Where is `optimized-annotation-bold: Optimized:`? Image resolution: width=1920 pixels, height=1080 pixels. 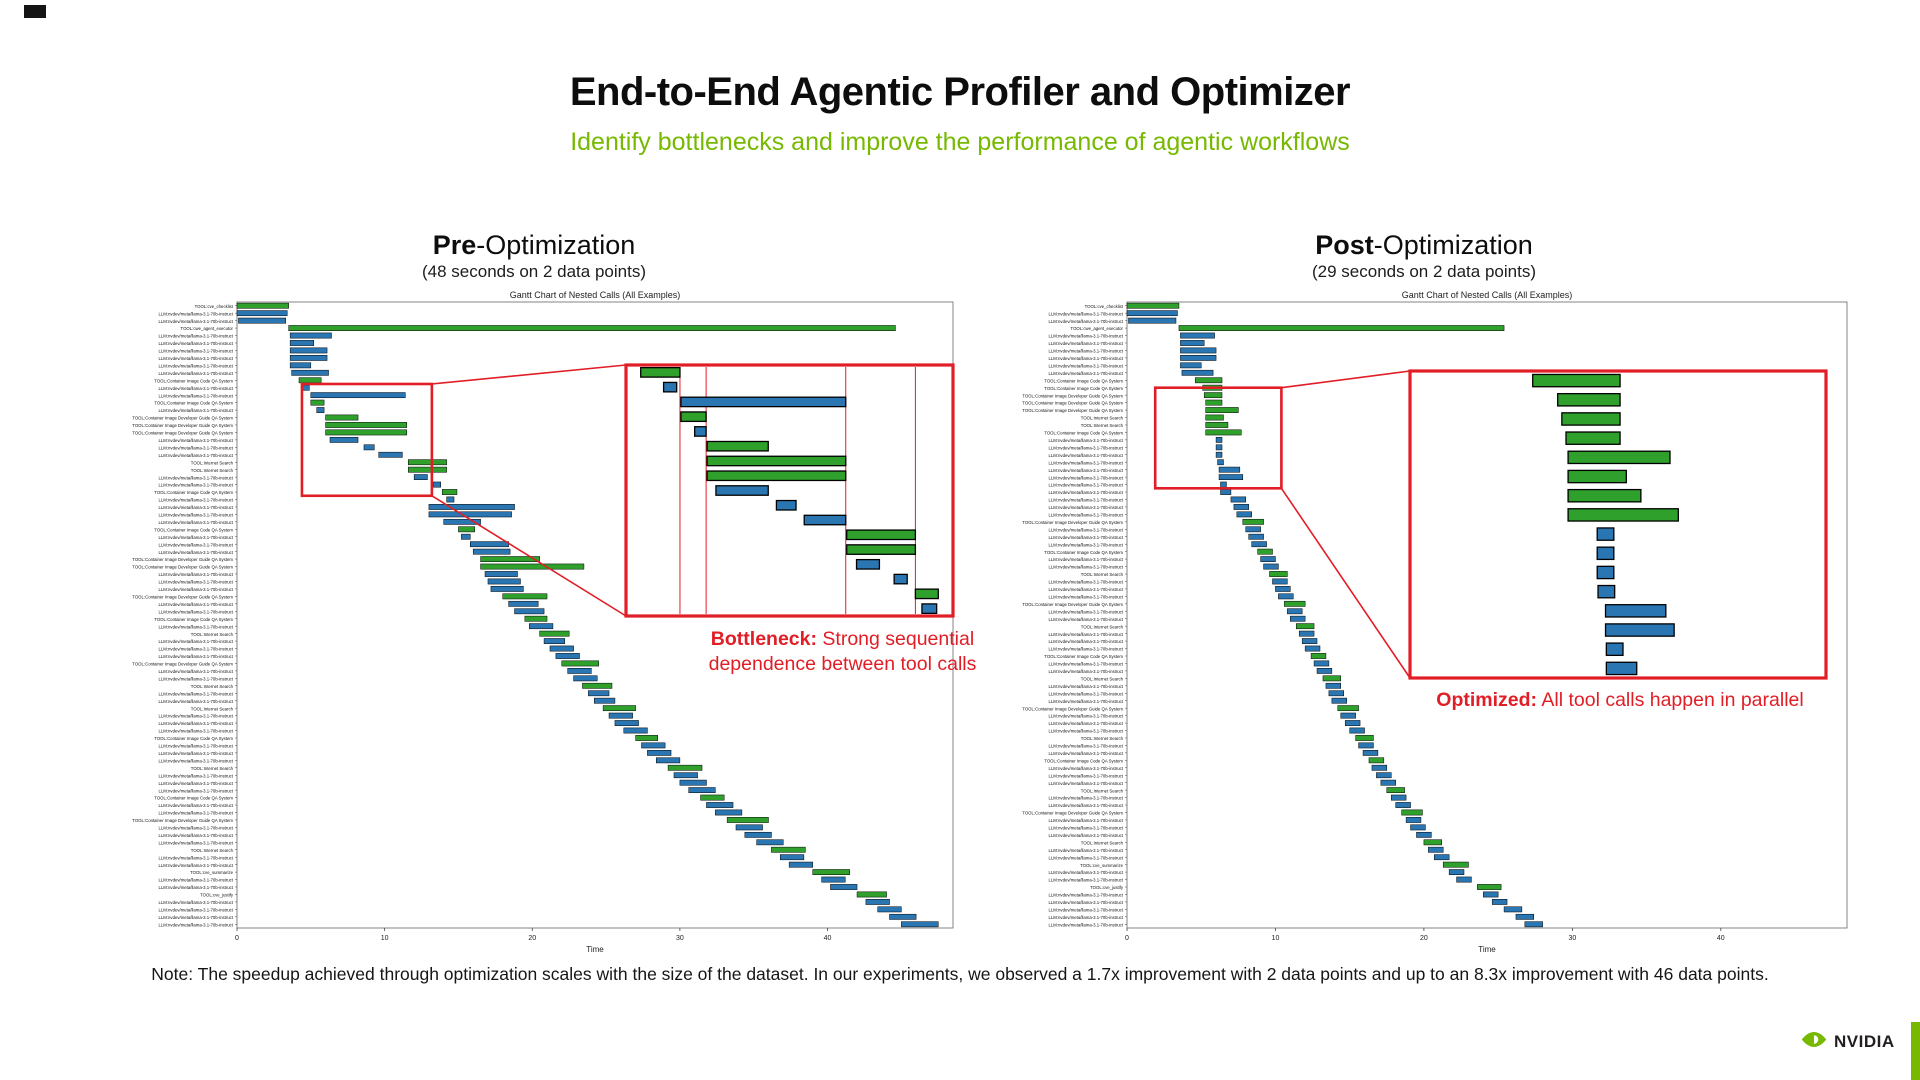 optimized-annotation-bold: Optimized: is located at coordinates (1487, 700).